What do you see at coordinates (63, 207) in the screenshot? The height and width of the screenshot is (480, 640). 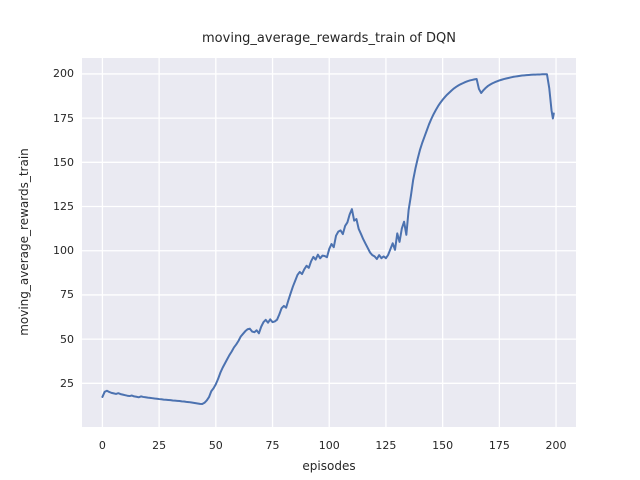 I see `y-tick-label: 125` at bounding box center [63, 207].